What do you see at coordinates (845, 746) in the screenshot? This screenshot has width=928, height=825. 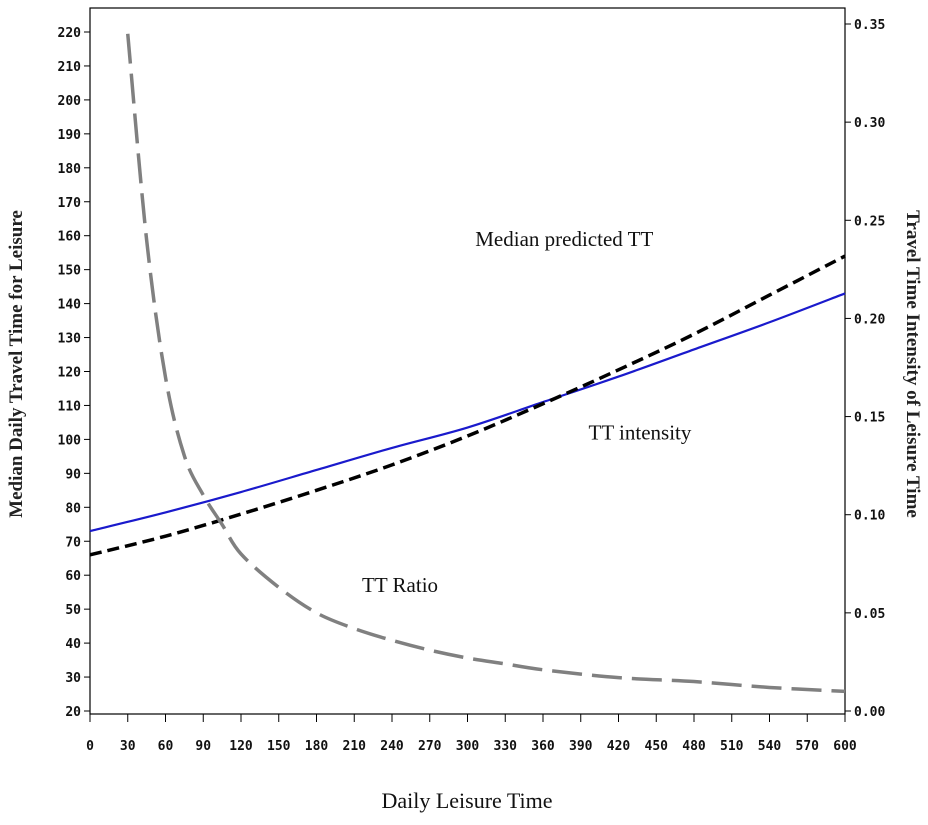 I see `x-tick-label: 600` at bounding box center [845, 746].